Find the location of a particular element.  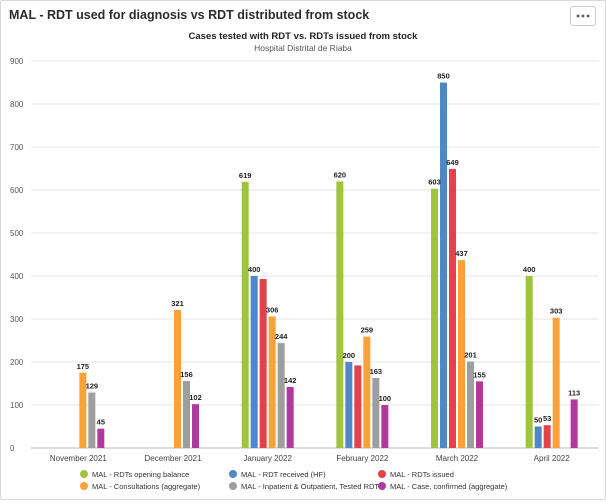

data-label: 50 is located at coordinates (538, 420).